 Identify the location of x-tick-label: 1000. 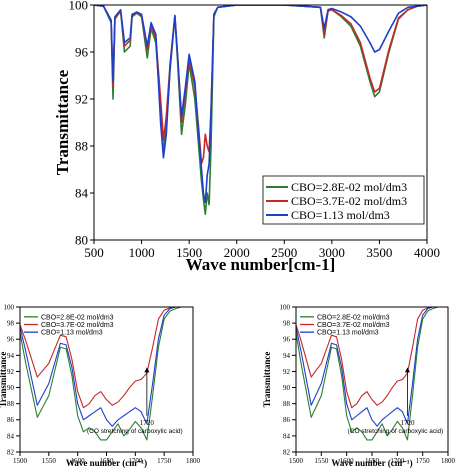
(142, 252).